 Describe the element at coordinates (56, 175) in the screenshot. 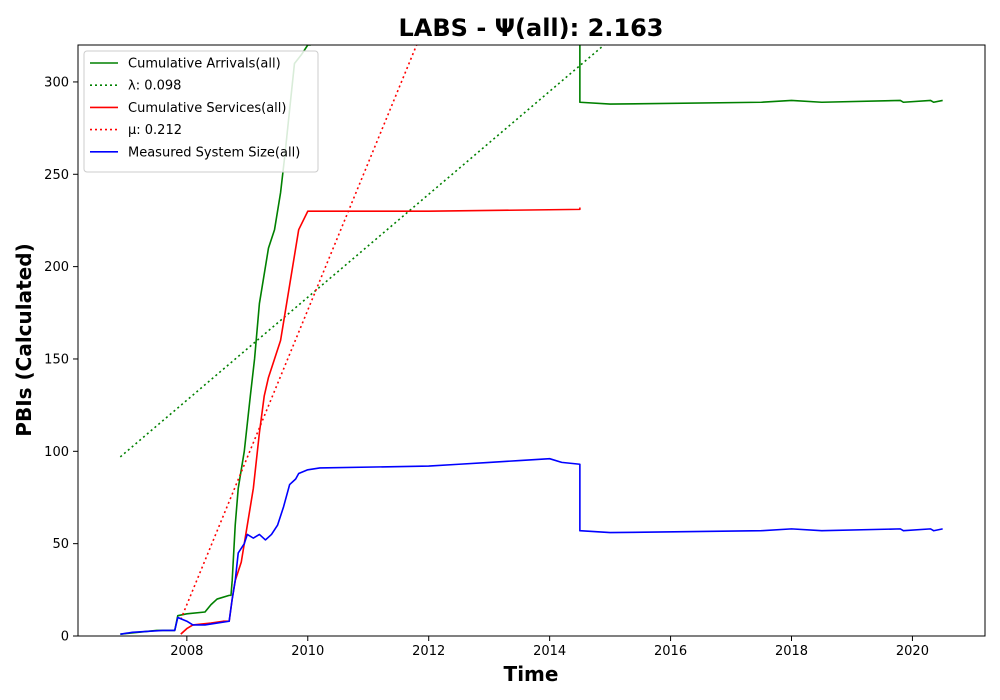

I see `y-tick-label: 250` at that location.